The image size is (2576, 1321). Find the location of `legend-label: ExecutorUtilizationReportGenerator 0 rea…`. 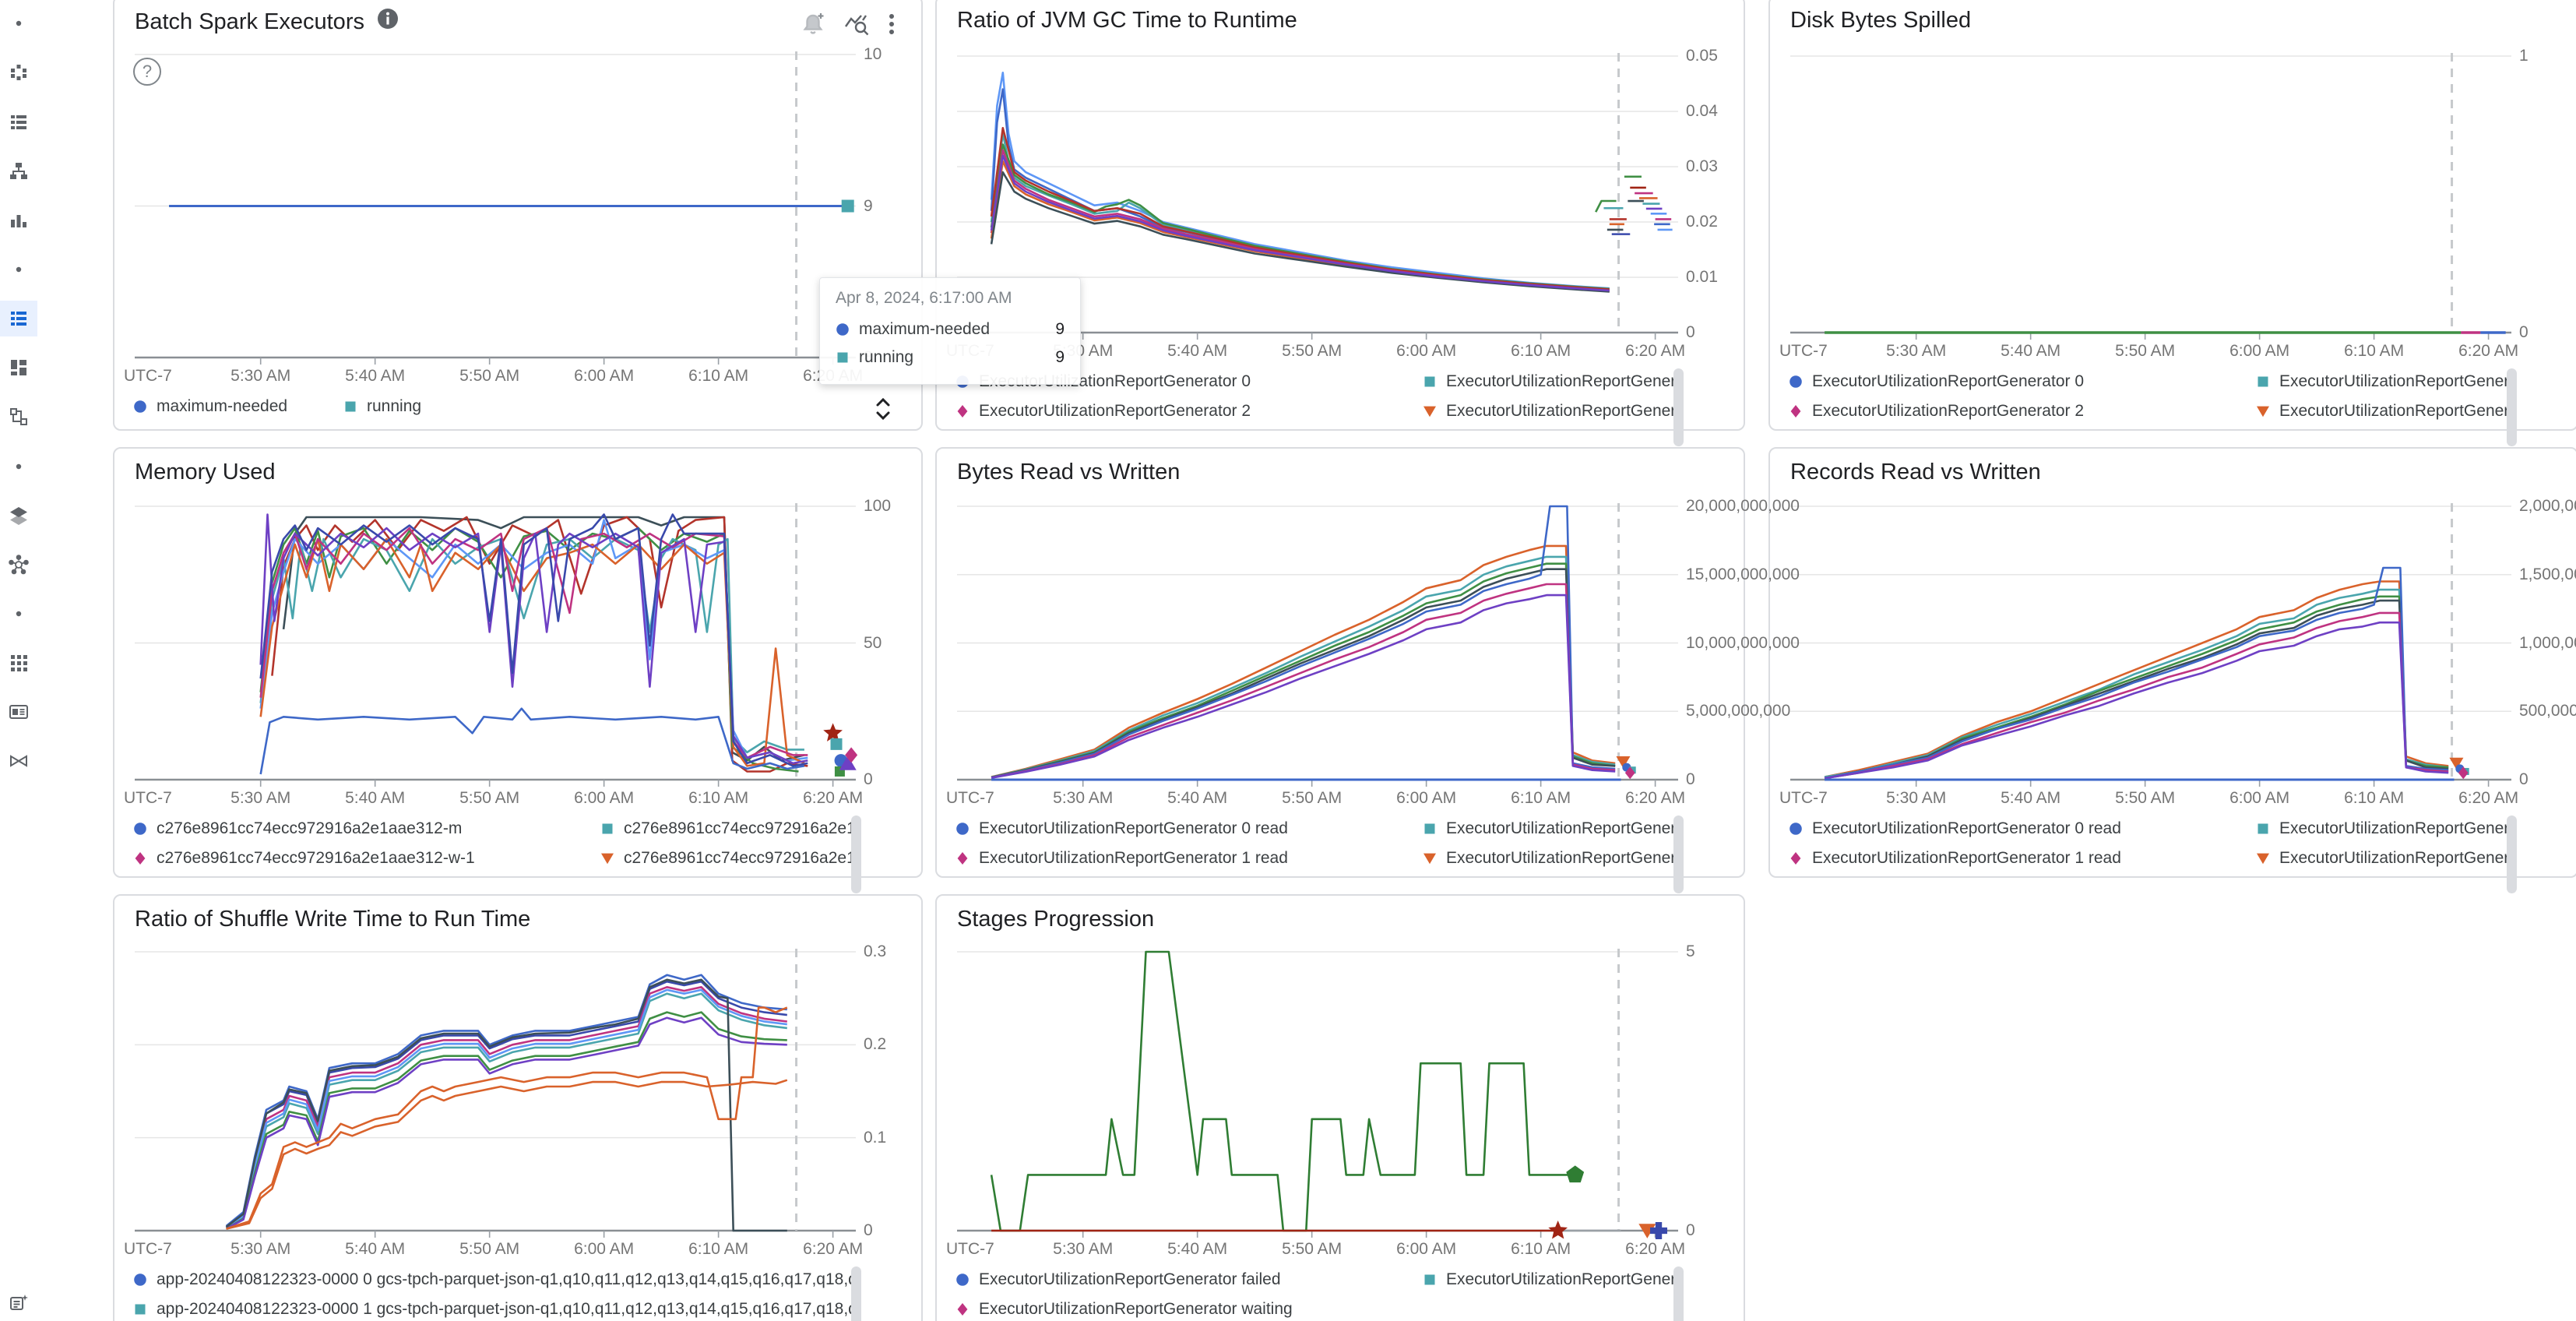

legend-label: ExecutorUtilizationReportGenerator 0 rea… is located at coordinates (1133, 828).